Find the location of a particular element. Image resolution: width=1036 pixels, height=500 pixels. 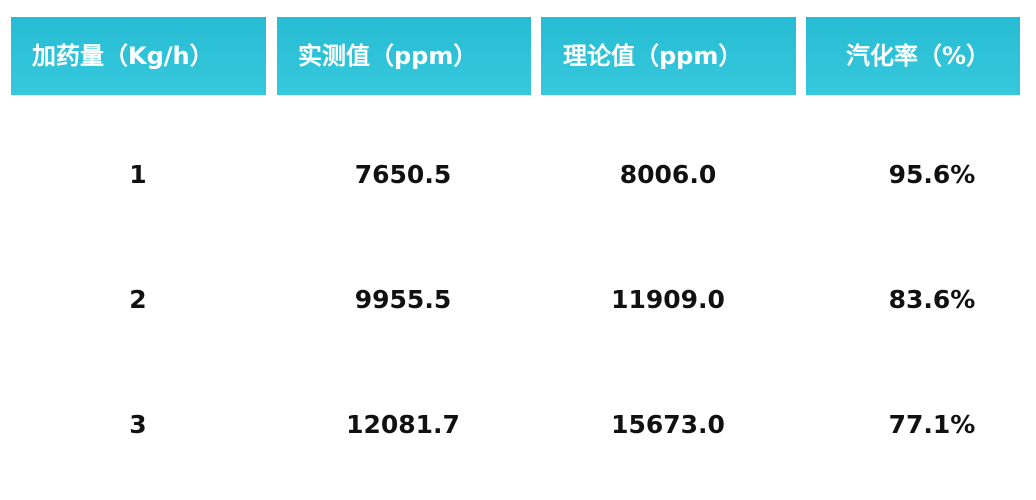

table-cell: 3 is located at coordinates (138, 424).